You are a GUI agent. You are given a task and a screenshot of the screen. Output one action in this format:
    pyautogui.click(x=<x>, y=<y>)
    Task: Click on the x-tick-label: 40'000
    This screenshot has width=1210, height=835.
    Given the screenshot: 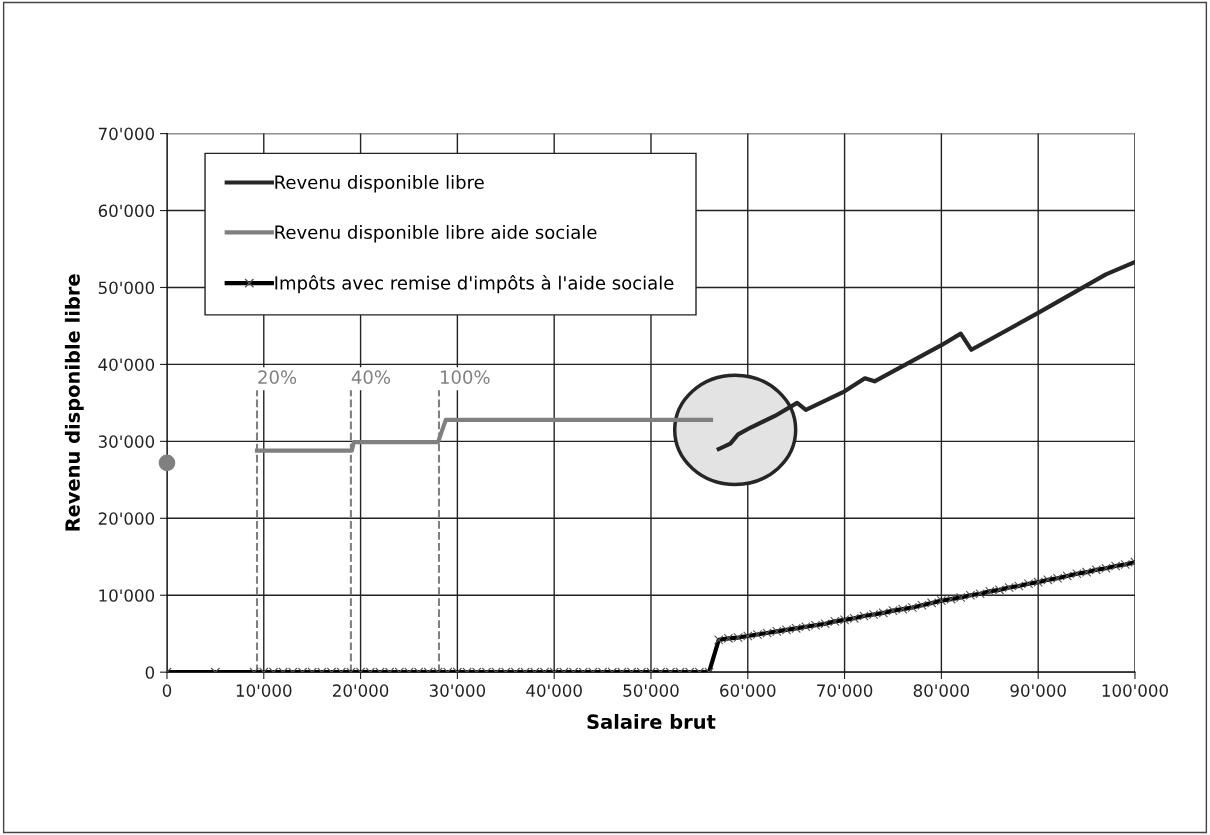 What is the action you would take?
    pyautogui.click(x=554, y=690)
    